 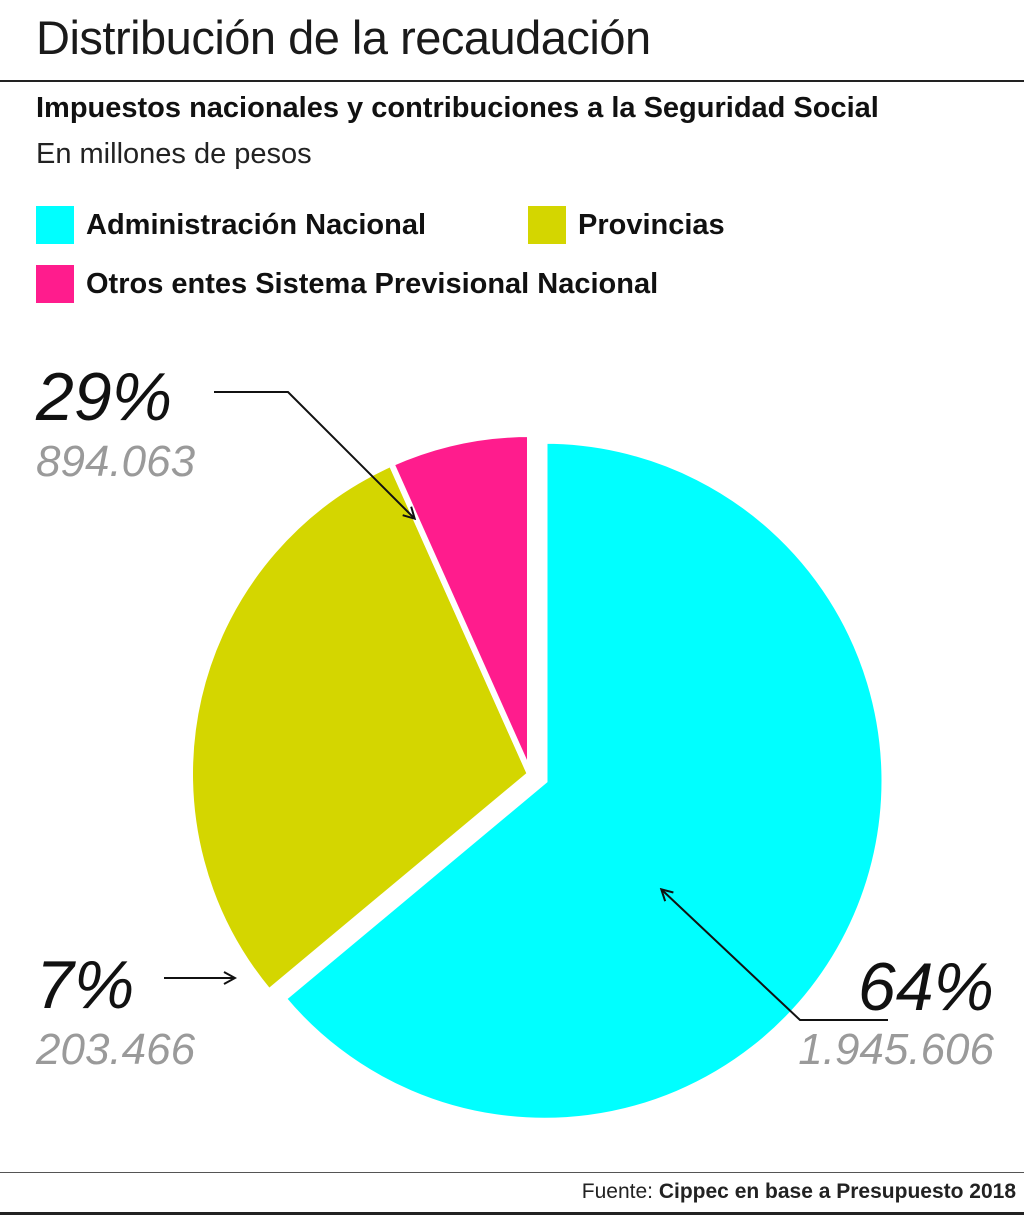 I want to click on pie-slice-provincias, so click(x=360, y=728).